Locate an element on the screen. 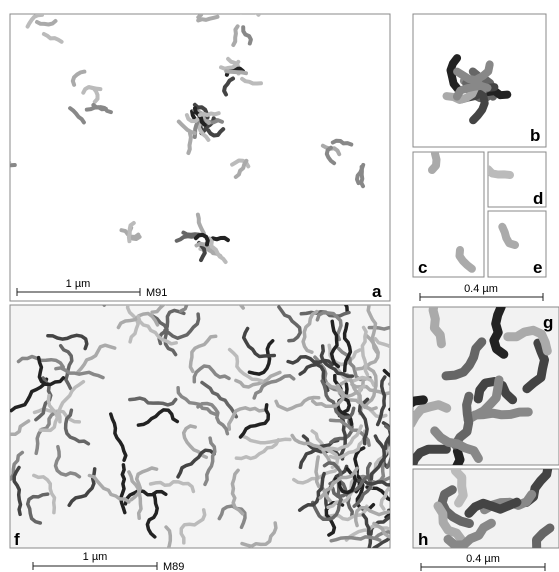 The width and height of the screenshot is (559, 572). scale-bar: 0.4 µm is located at coordinates (481, 292).